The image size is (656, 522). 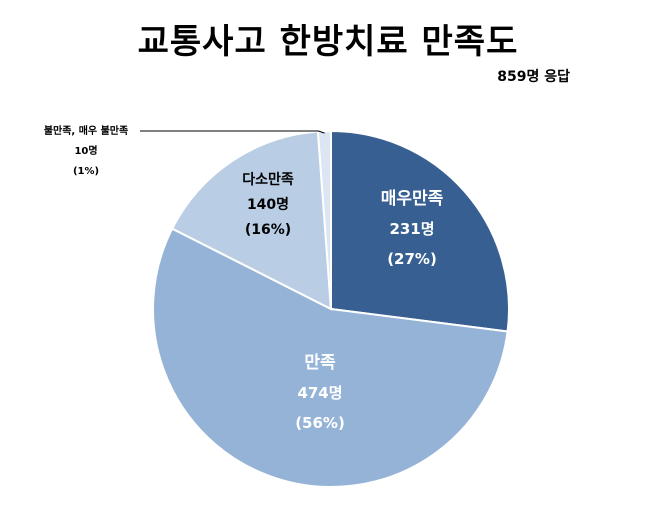 What do you see at coordinates (268, 230) in the screenshot?
I see `slice-label-somewhat-satisfied-pct: (16%)` at bounding box center [268, 230].